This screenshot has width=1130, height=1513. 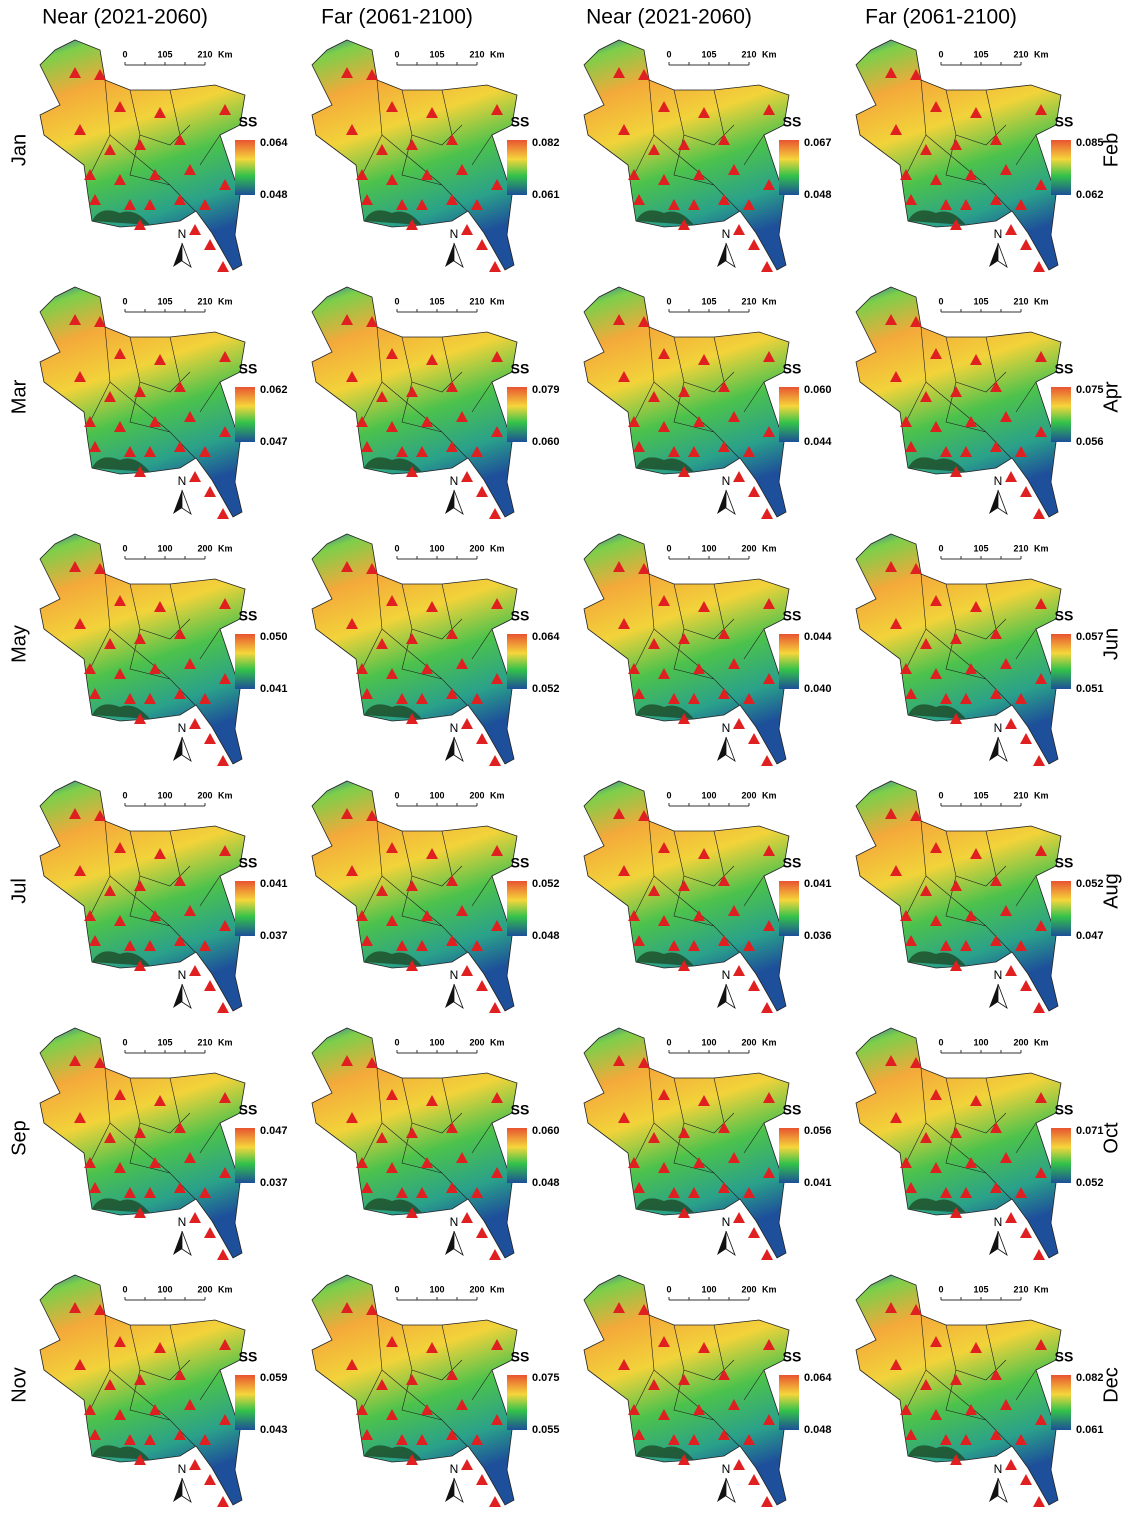 I want to click on scale-label: 210, so click(x=1020, y=548).